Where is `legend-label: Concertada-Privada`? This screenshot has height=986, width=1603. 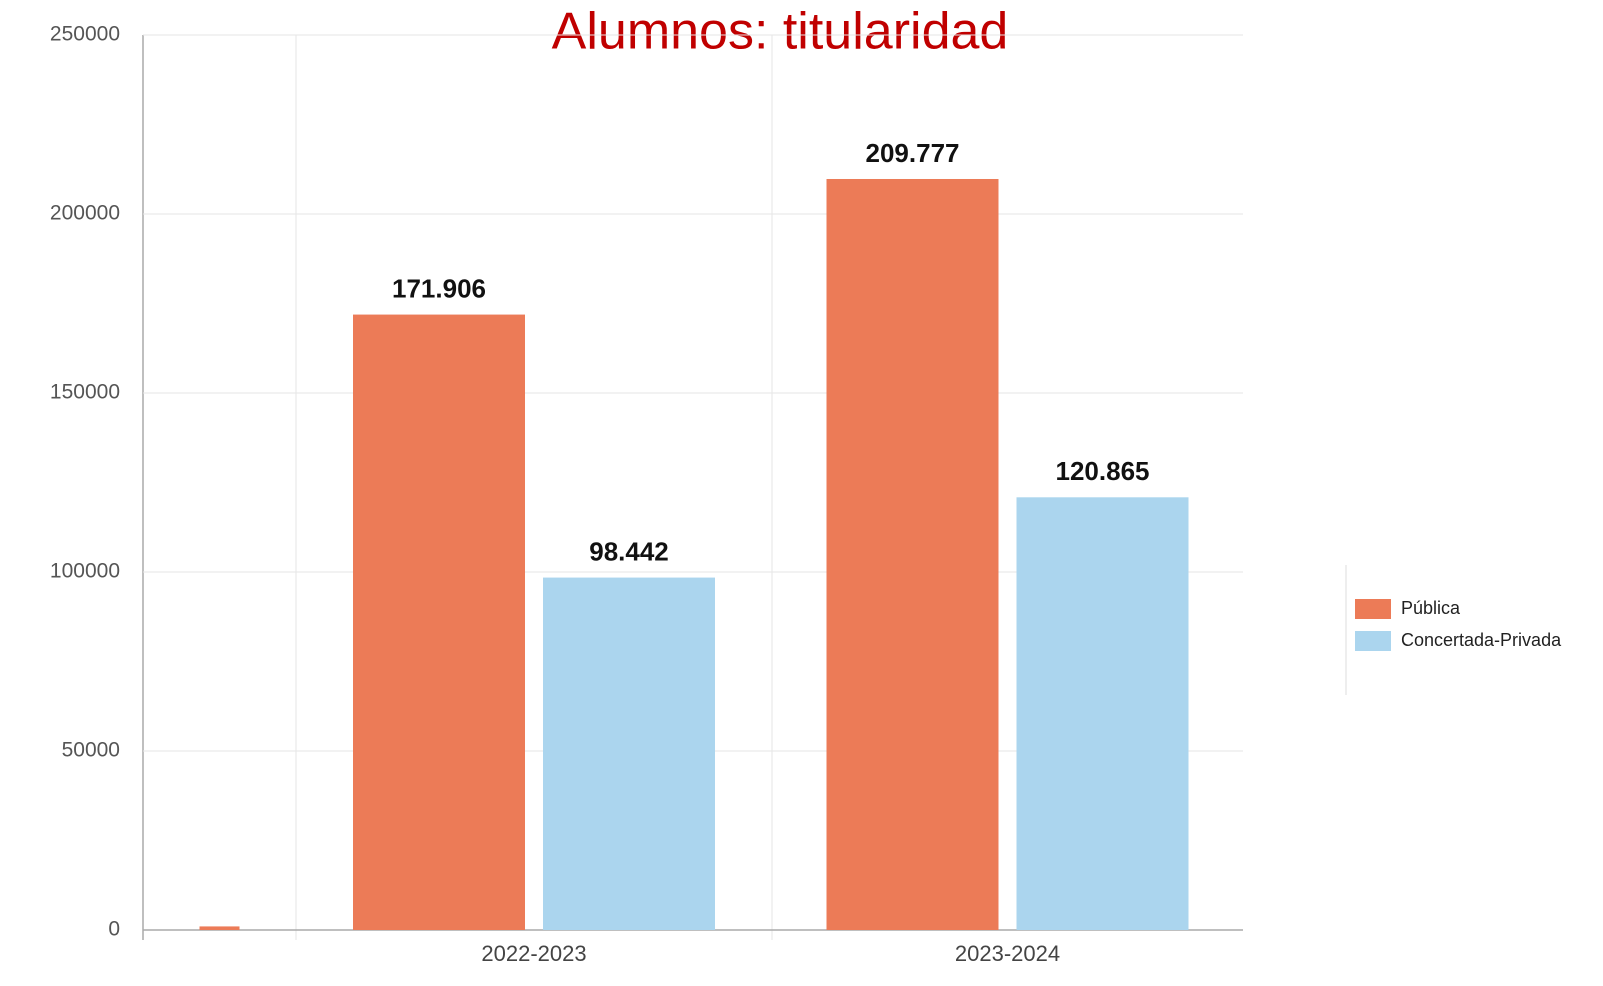 legend-label: Concertada-Privada is located at coordinates (1481, 640).